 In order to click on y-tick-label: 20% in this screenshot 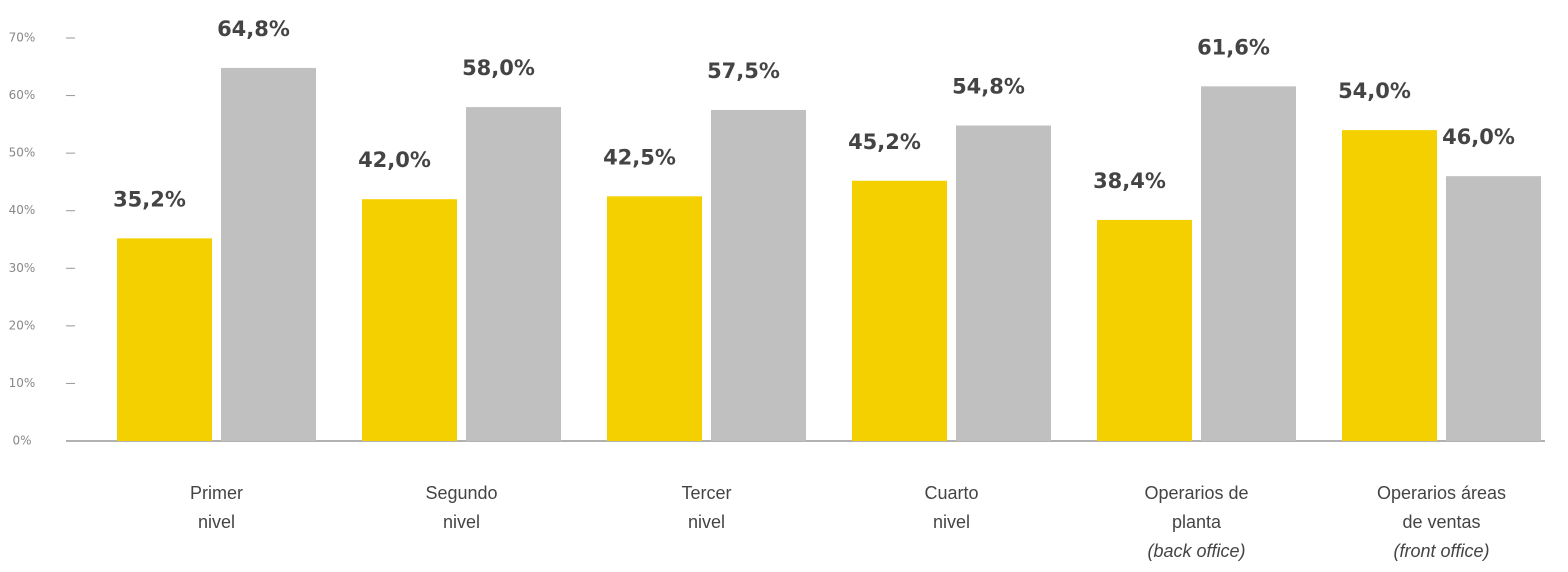, I will do `click(22, 325)`.